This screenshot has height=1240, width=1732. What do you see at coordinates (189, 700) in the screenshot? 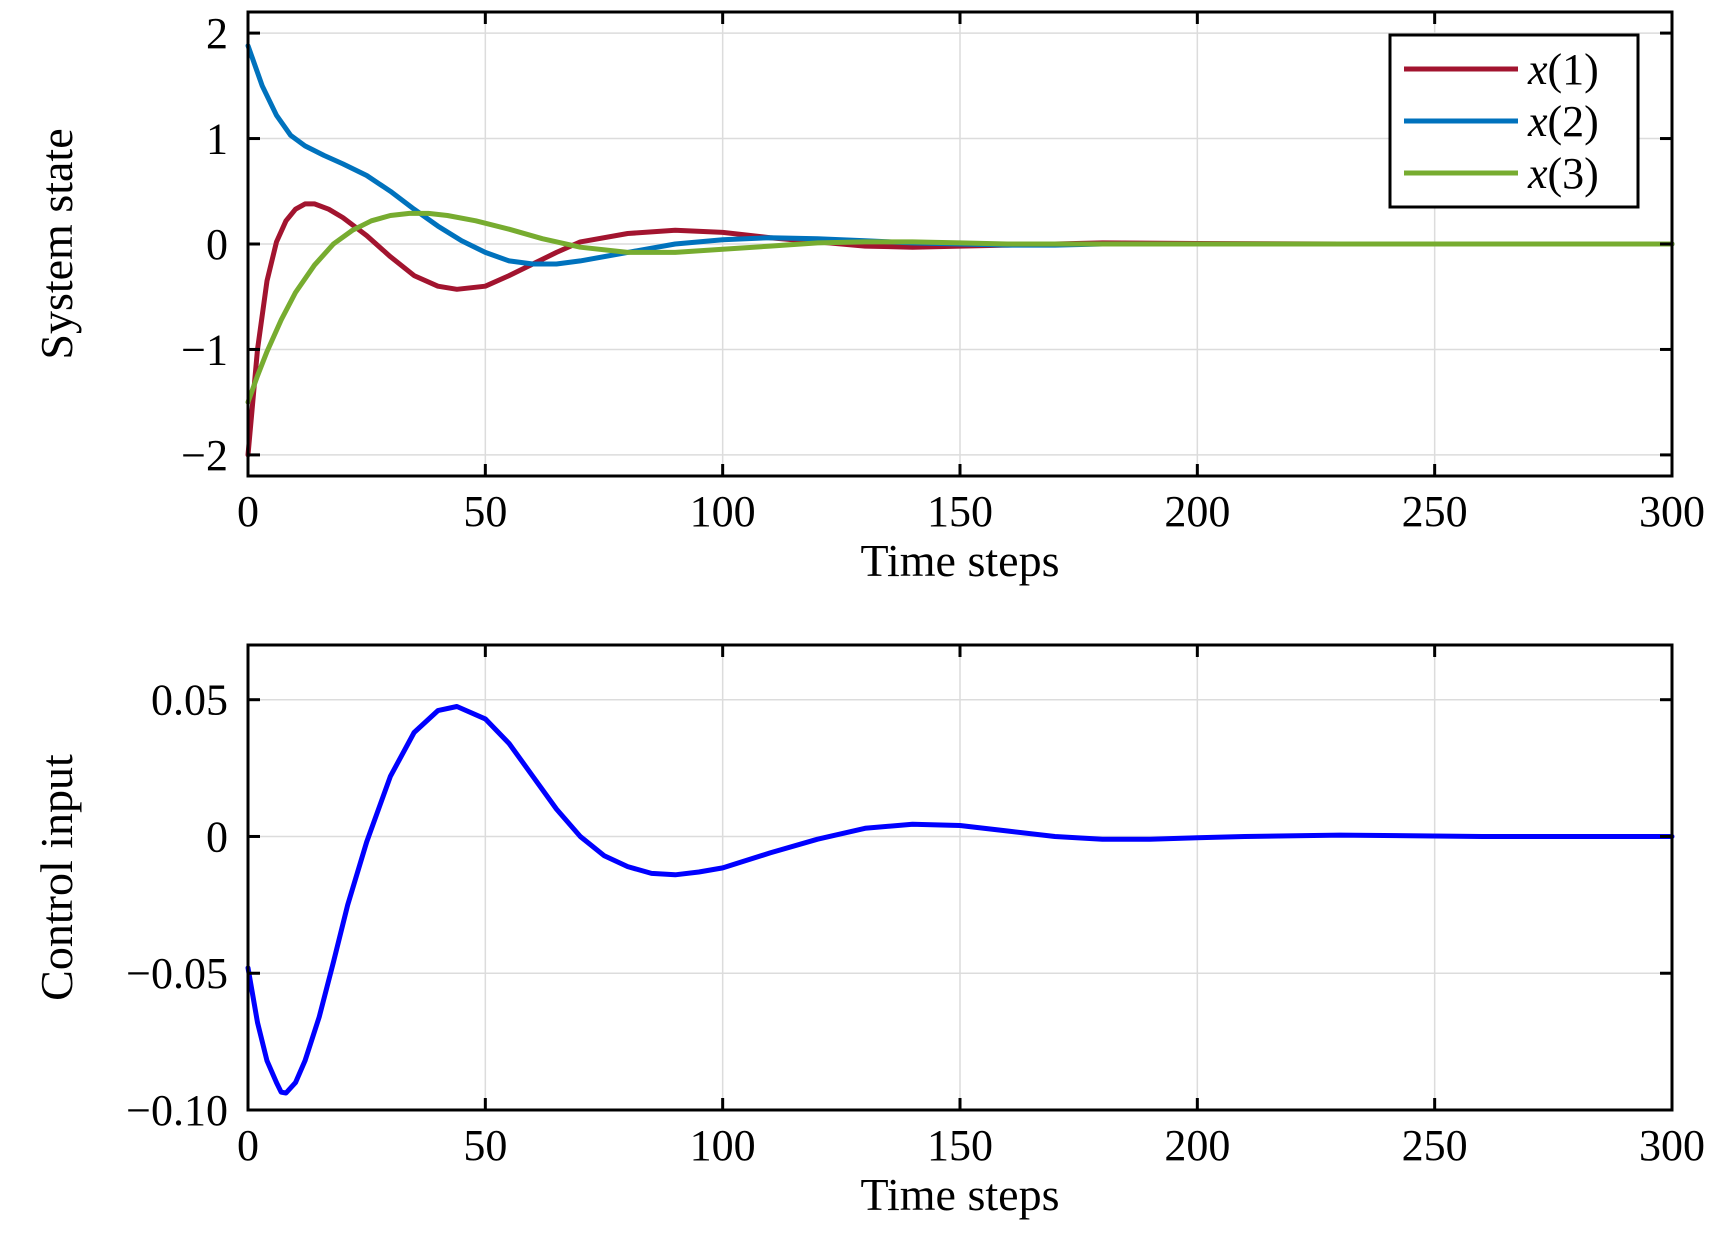
I see `control-chart-y-tick-label: 0.05` at bounding box center [189, 700].